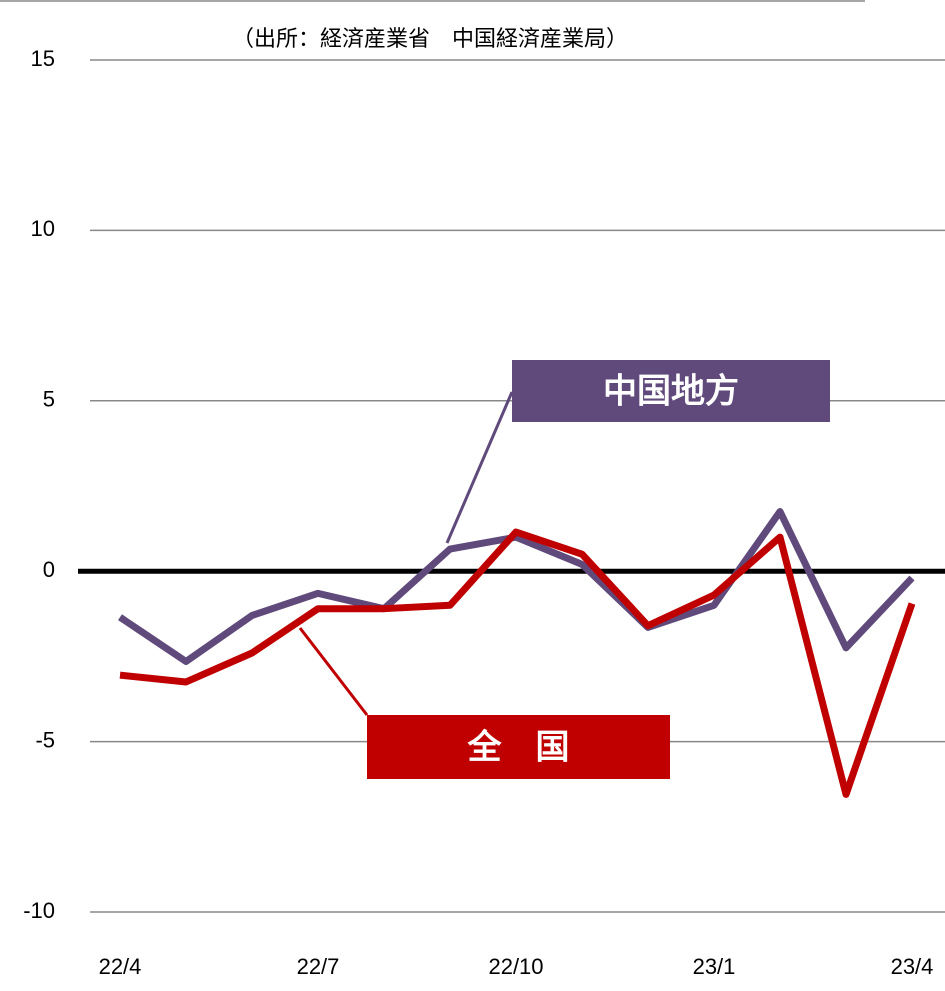 Image resolution: width=945 pixels, height=991 pixels. What do you see at coordinates (45, 739) in the screenshot?
I see `y-tick-label: -5` at bounding box center [45, 739].